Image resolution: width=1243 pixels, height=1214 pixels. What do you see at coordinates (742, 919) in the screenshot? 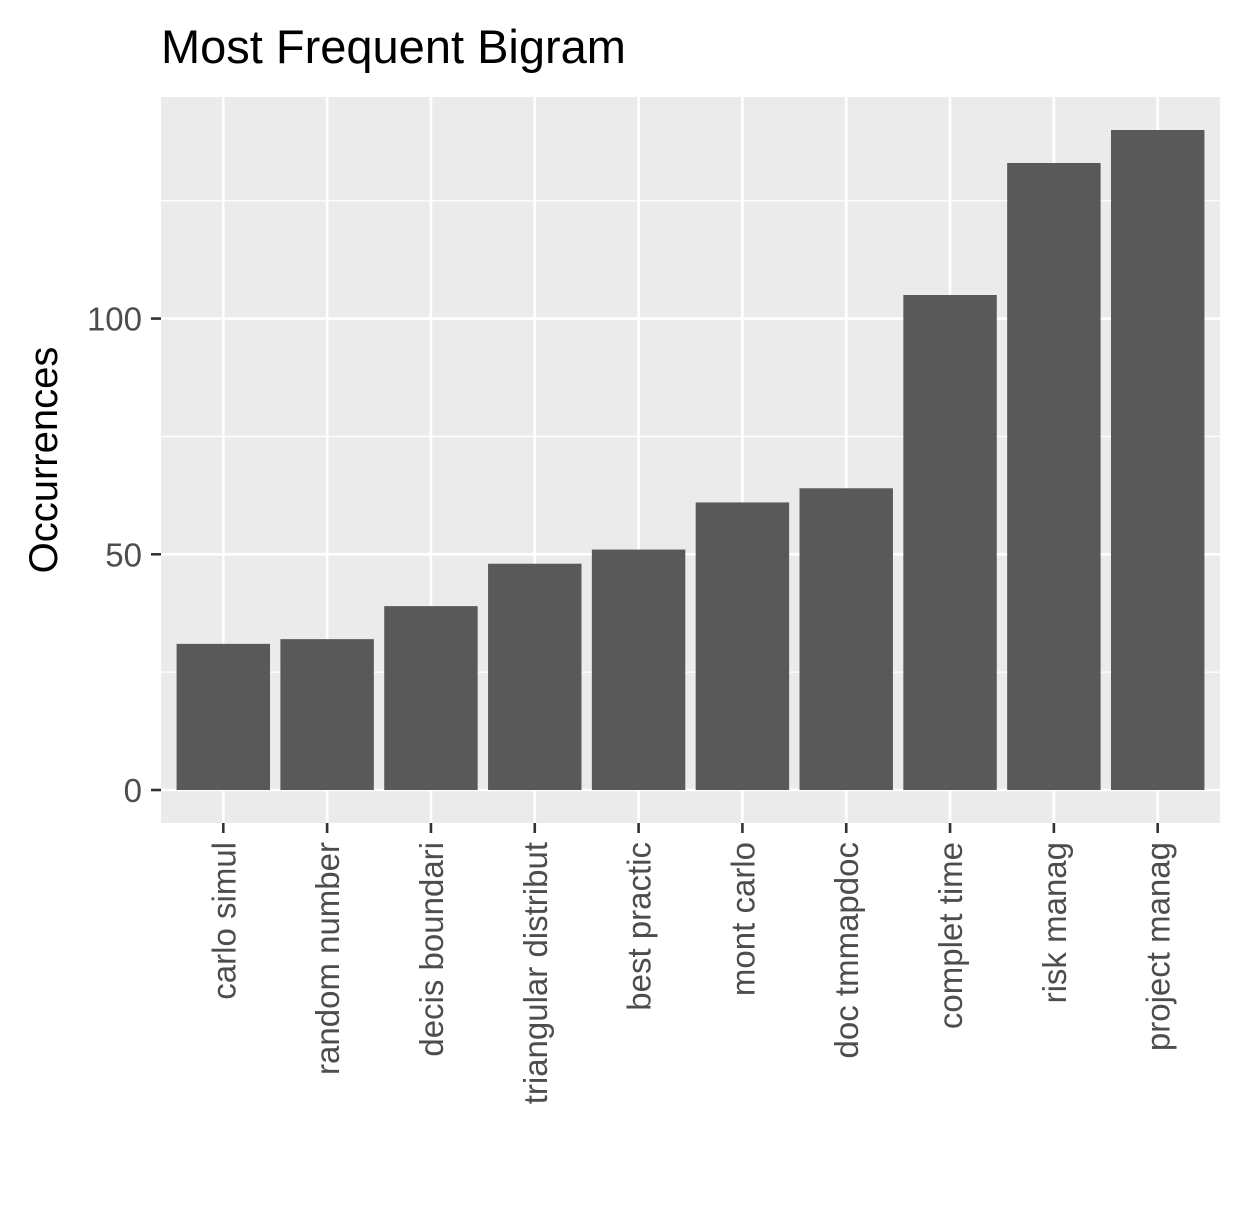
I see `x-tick-label: mont carlo` at bounding box center [742, 919].